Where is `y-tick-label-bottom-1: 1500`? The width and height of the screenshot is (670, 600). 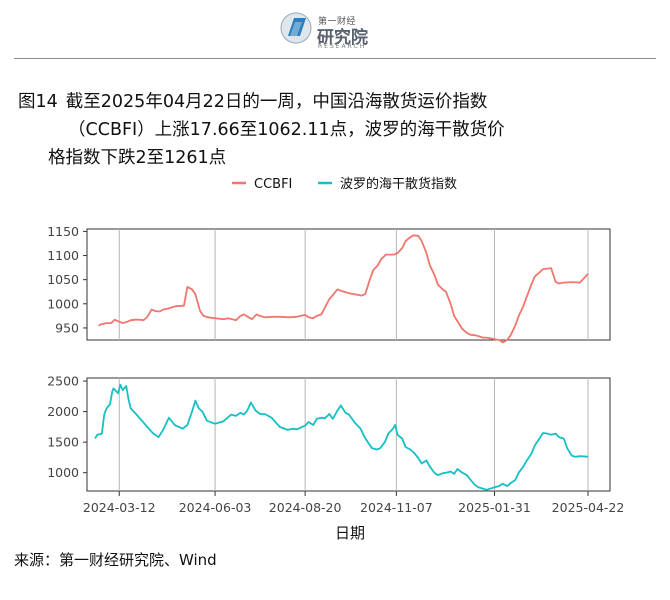
y-tick-label-bottom-1: 1500 is located at coordinates (63, 442).